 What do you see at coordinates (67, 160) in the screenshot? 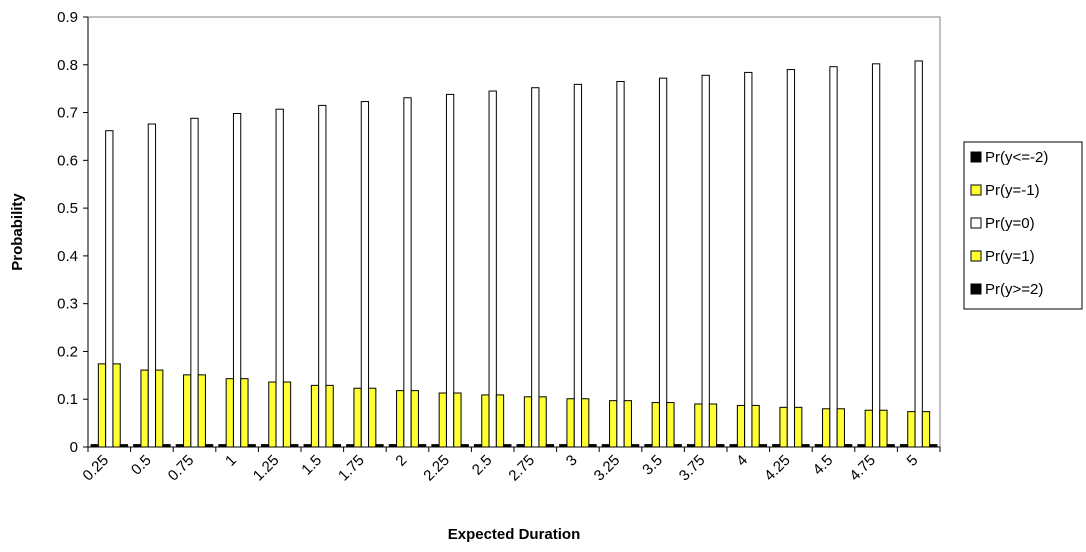
I see `y-tick-label: 0.6` at bounding box center [67, 160].